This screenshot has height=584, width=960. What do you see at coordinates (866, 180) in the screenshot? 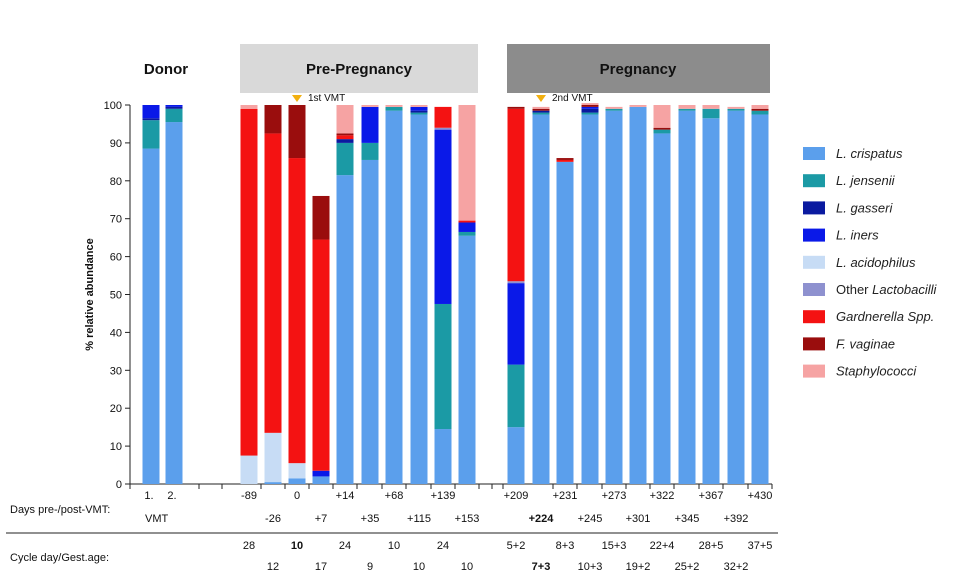
I see `legend-label: L. jensenii` at bounding box center [866, 180].